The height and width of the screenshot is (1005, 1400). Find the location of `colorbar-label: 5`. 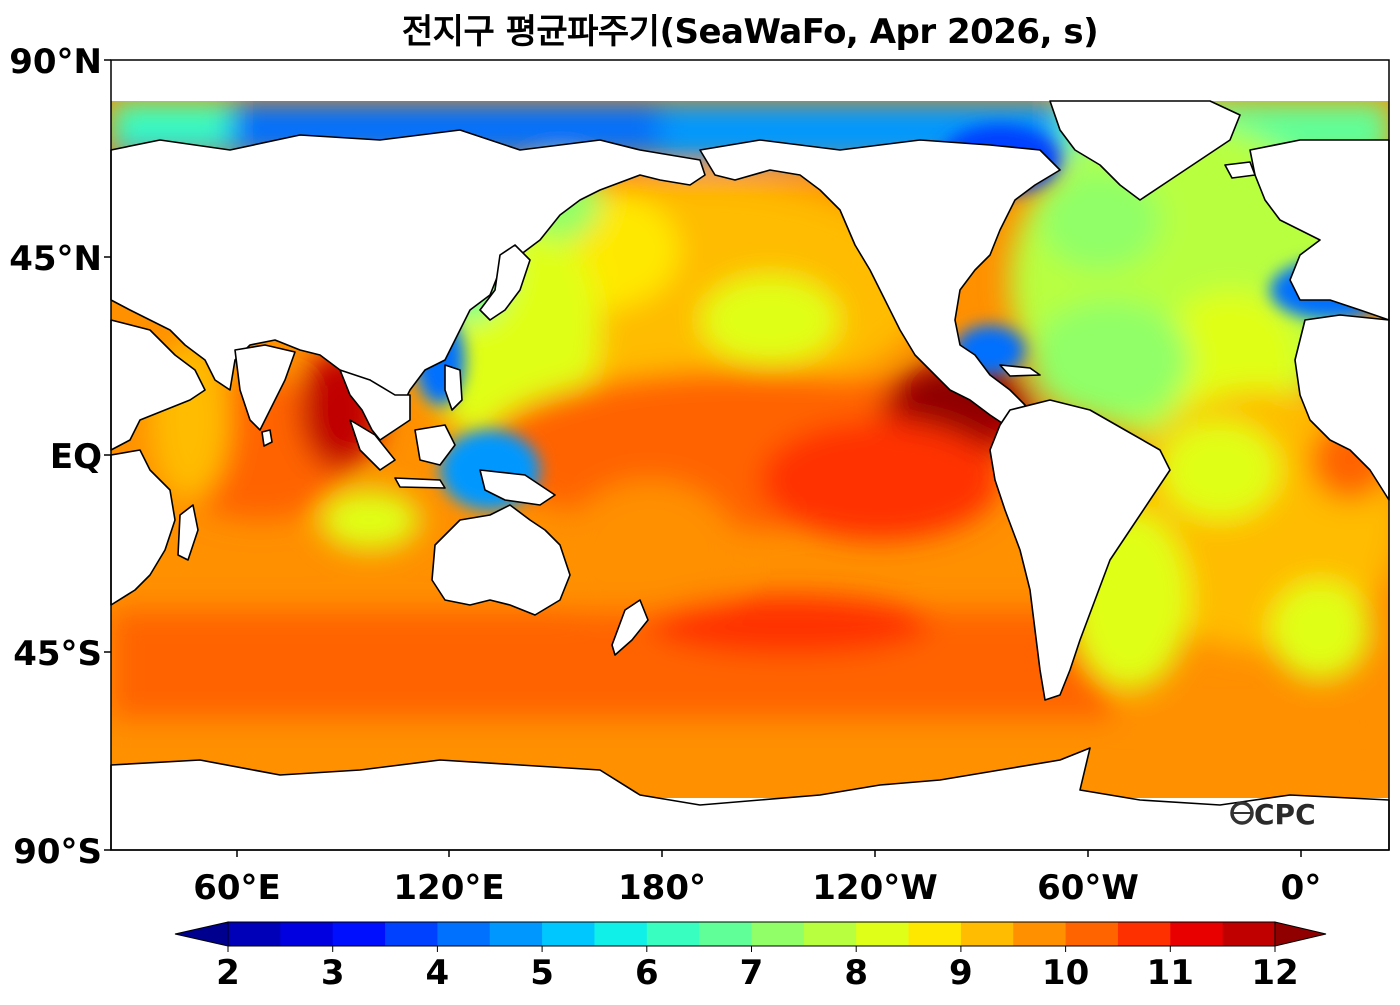

colorbar-label: 5 is located at coordinates (542, 973).